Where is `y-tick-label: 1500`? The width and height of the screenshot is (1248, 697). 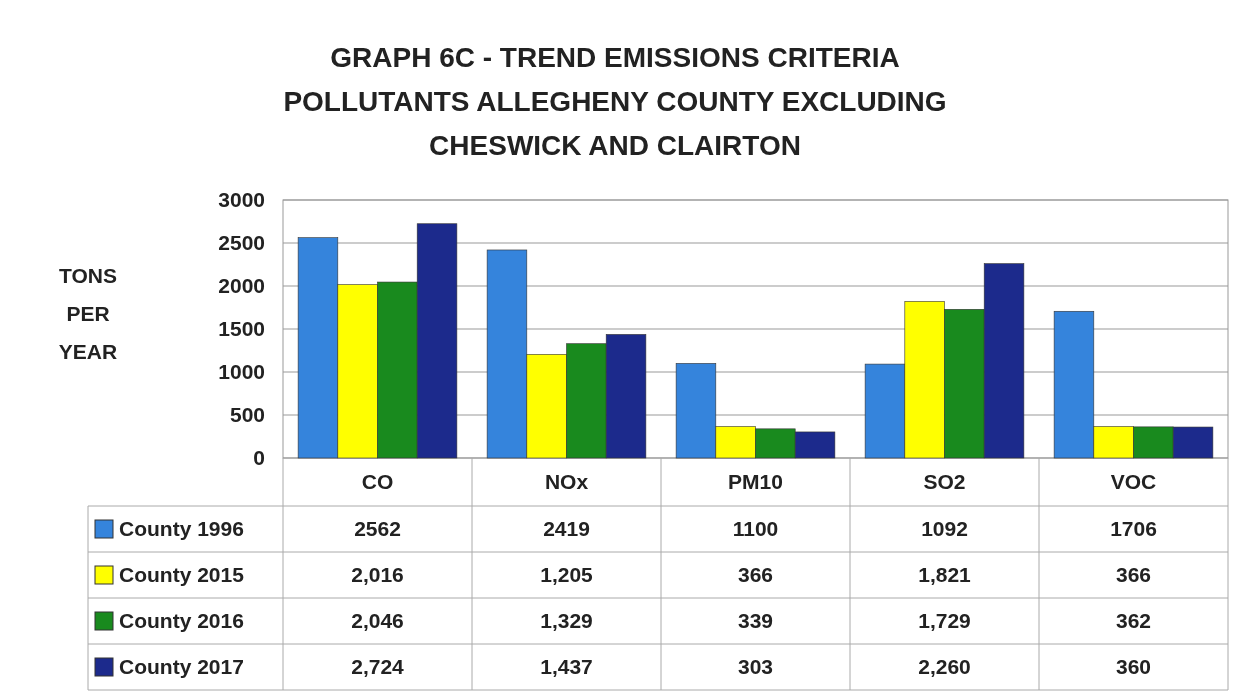 y-tick-label: 1500 is located at coordinates (241, 329).